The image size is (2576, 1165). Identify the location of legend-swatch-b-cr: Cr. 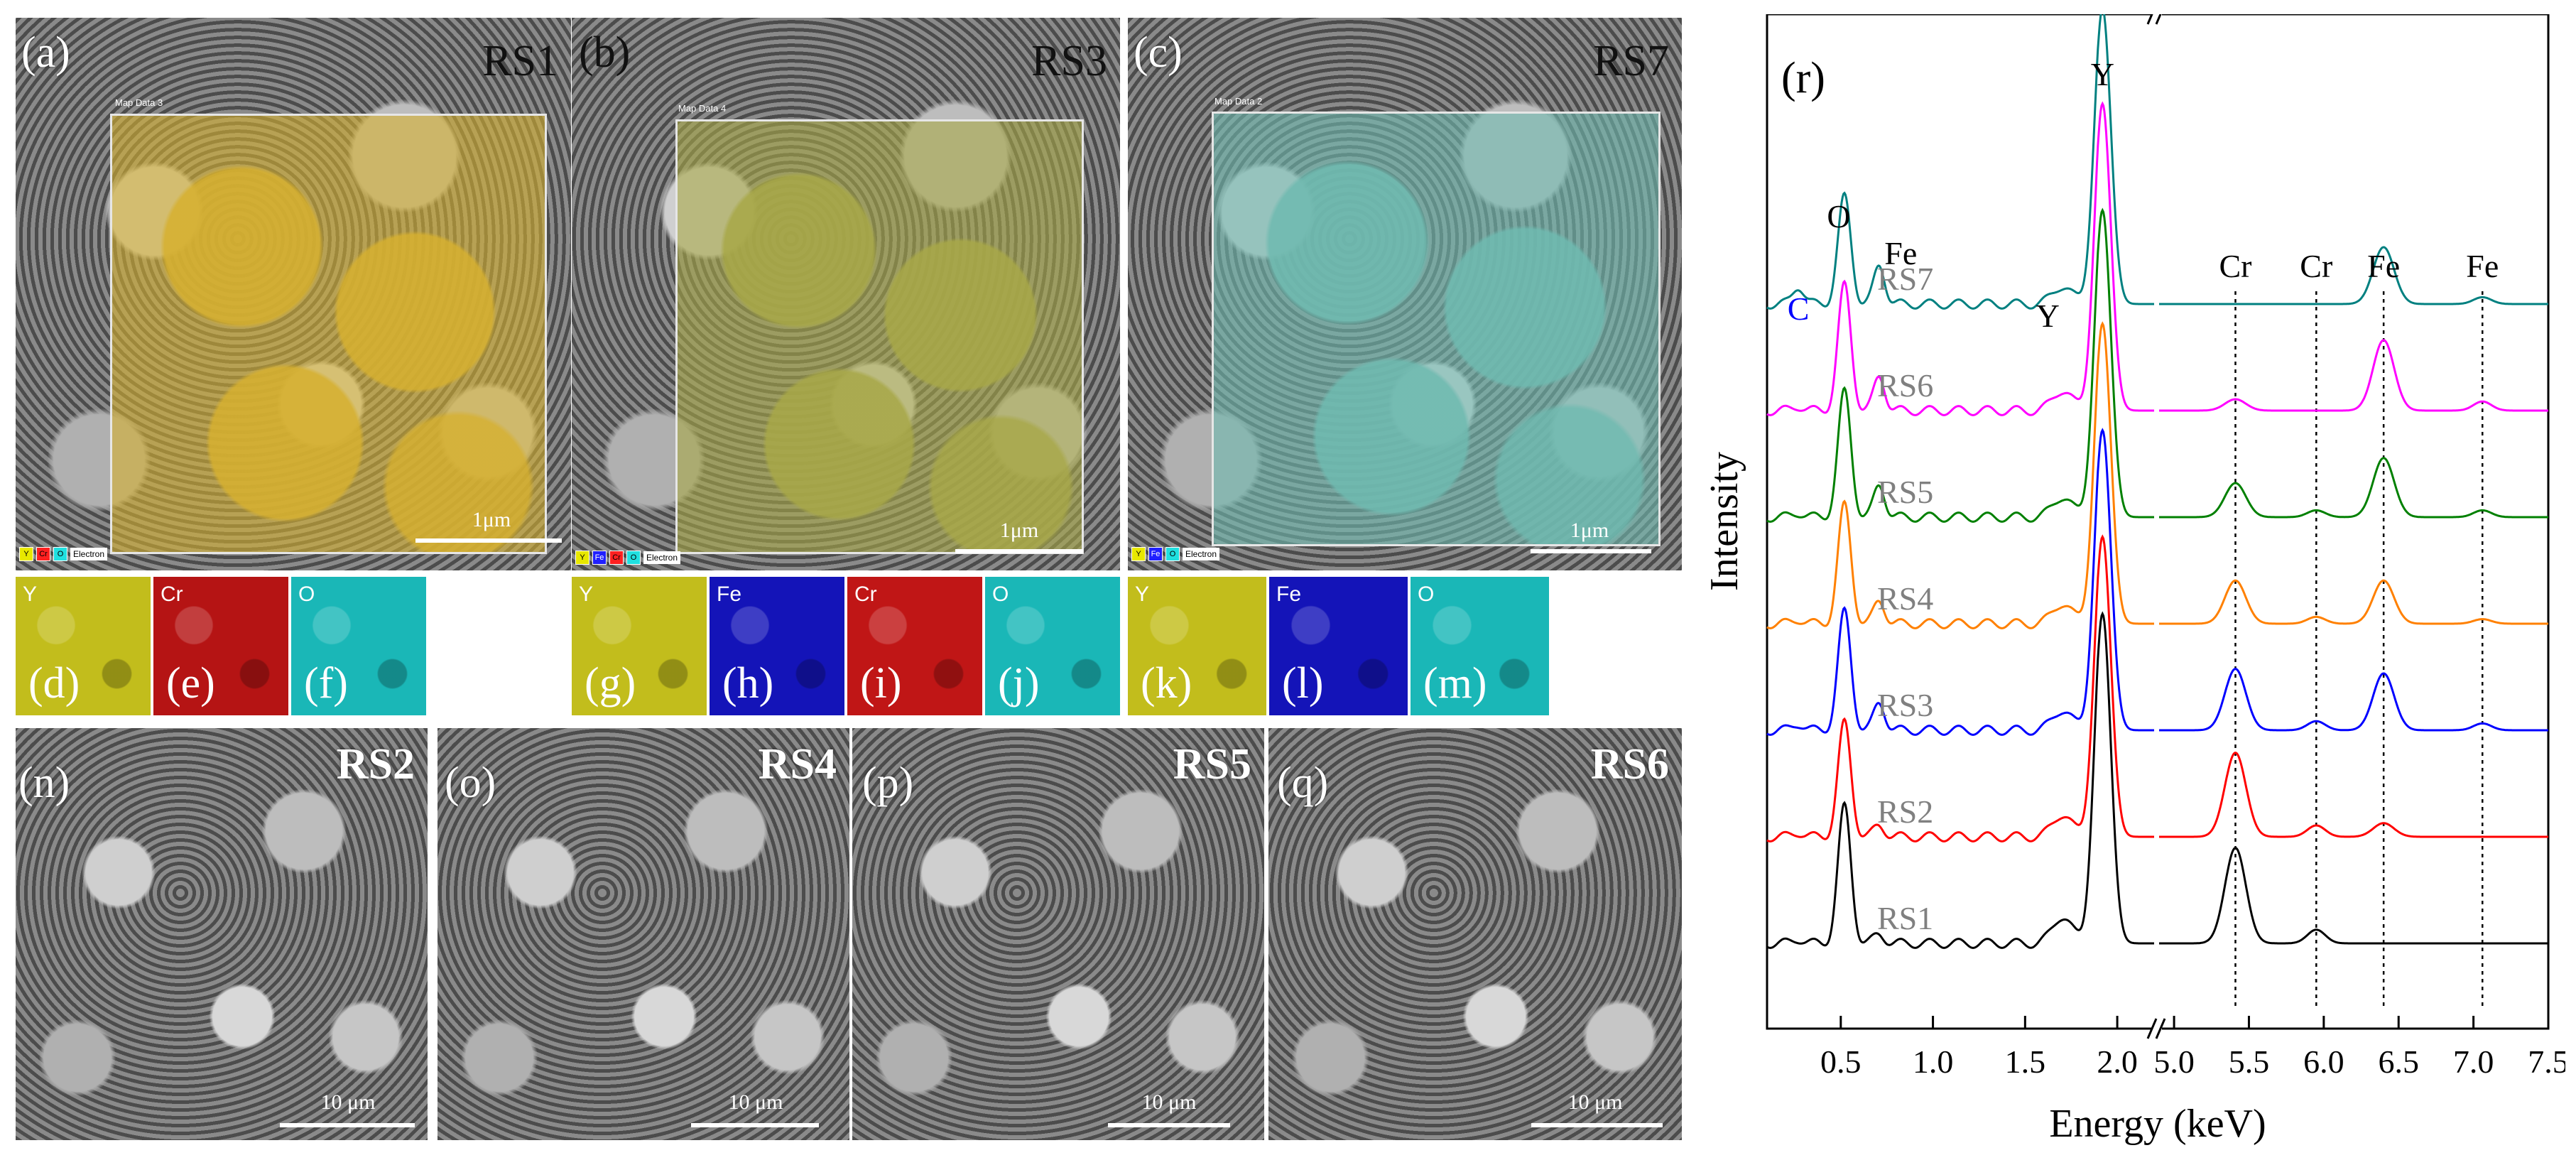
(616, 558).